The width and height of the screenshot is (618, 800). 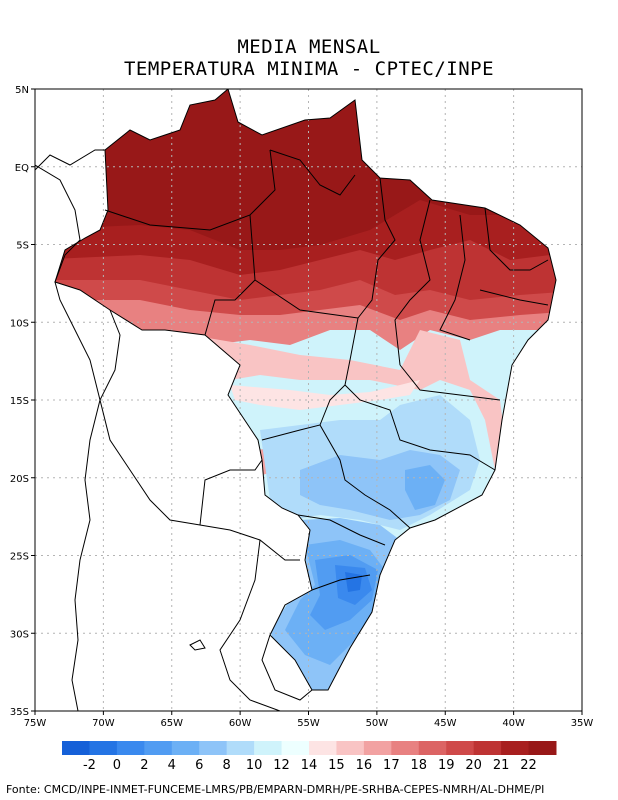 I want to click on latitude-axis: 5N EQ 5S 10S 15S 20S 25S 30S 35S, so click(x=22, y=401).